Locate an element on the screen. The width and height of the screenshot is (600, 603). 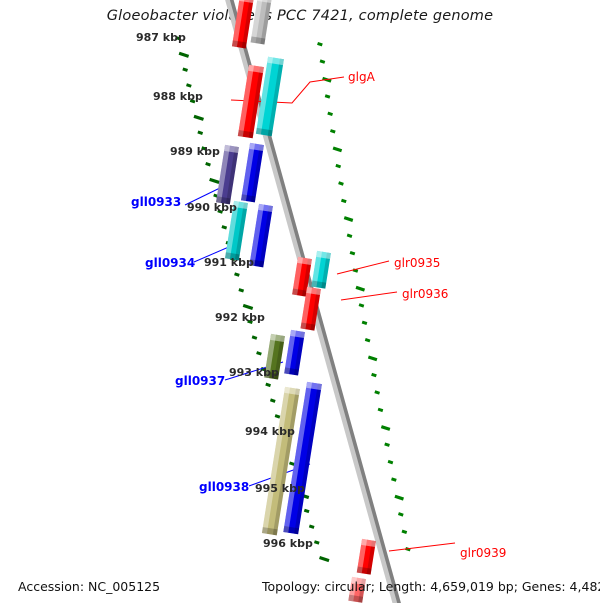
gene-label-glr0935: glr0935 is located at coordinates (417, 263).